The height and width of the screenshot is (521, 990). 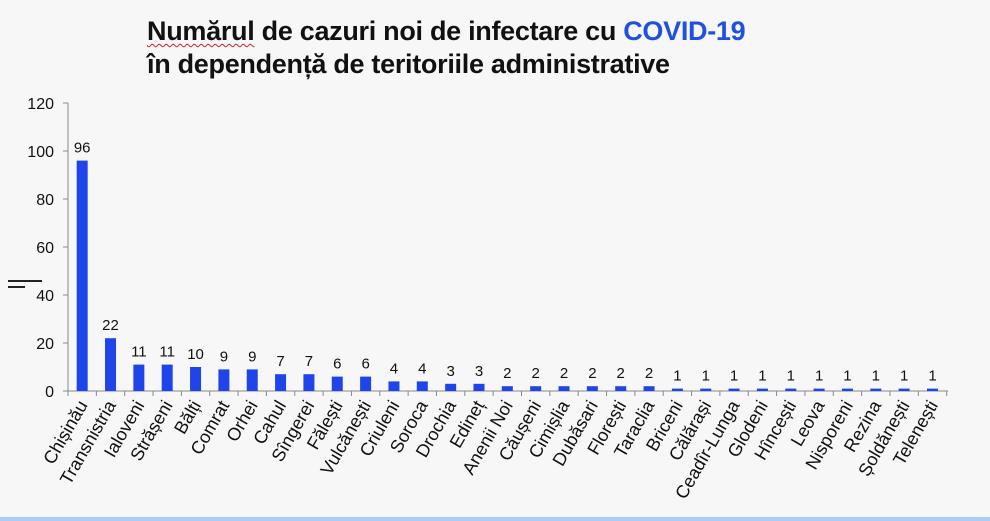 I want to click on bar-Transnistria, so click(x=111, y=364).